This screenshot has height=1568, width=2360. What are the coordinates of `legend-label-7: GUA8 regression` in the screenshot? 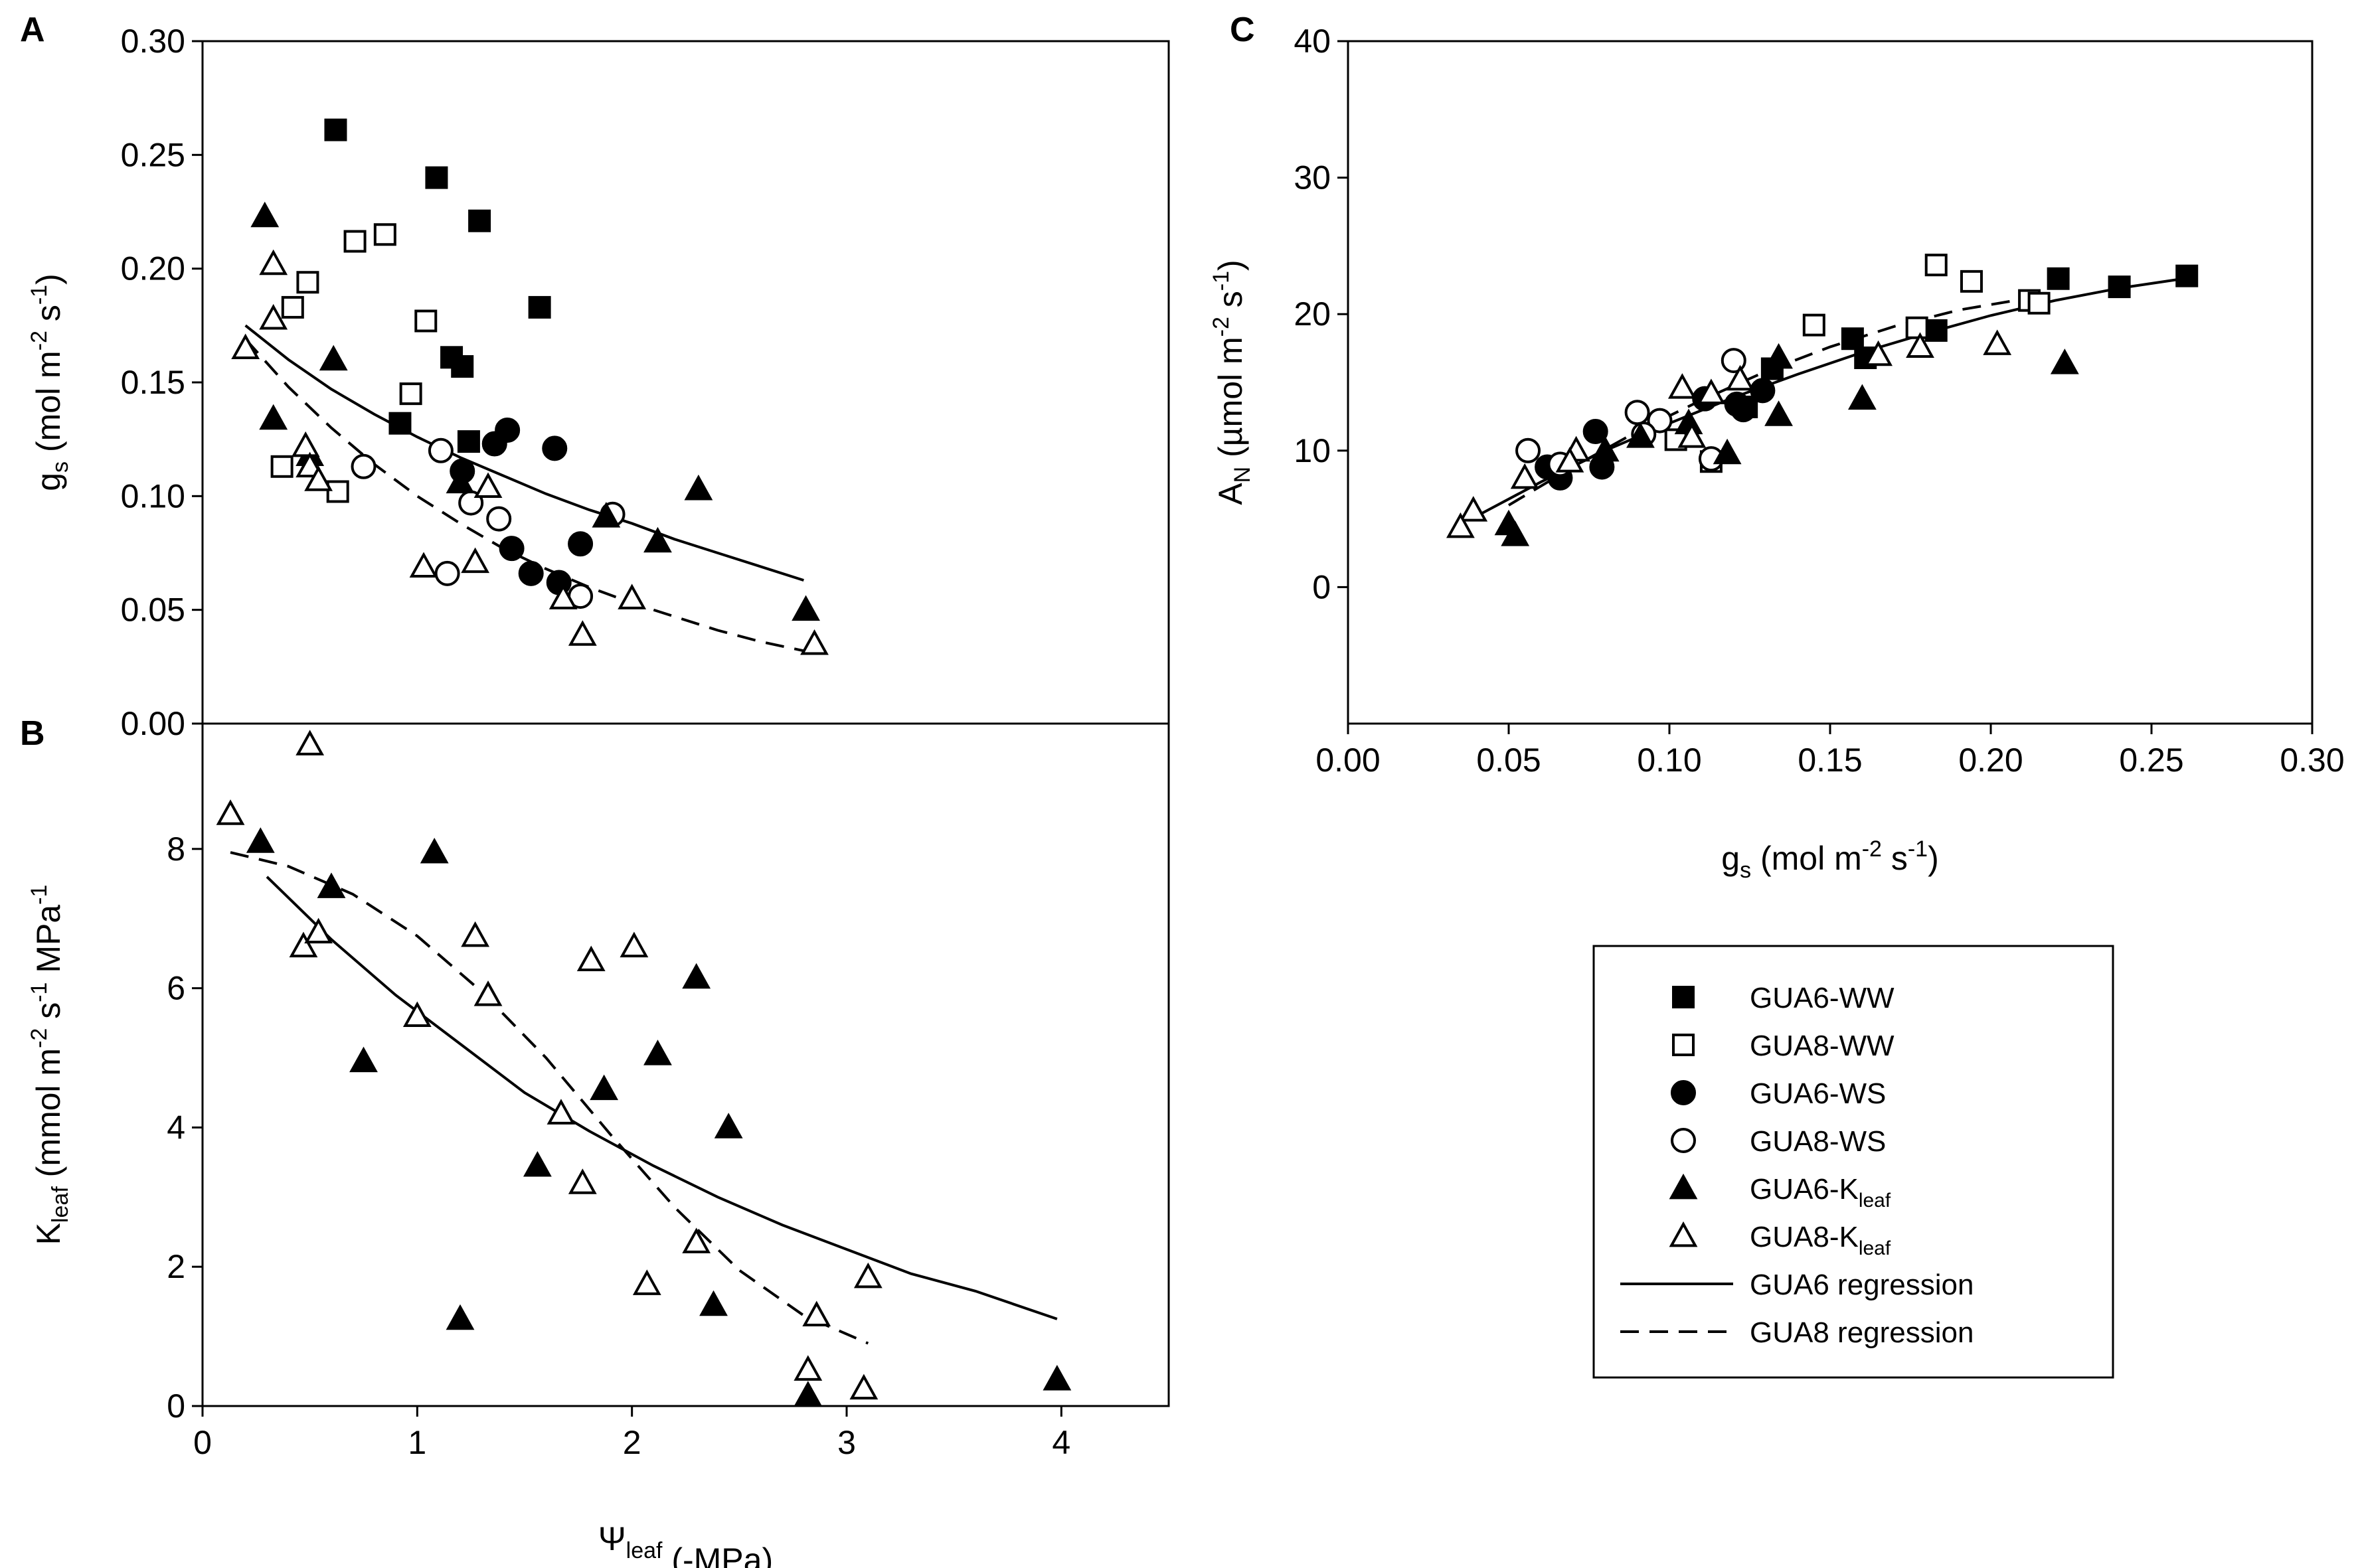 It's located at (1862, 1332).